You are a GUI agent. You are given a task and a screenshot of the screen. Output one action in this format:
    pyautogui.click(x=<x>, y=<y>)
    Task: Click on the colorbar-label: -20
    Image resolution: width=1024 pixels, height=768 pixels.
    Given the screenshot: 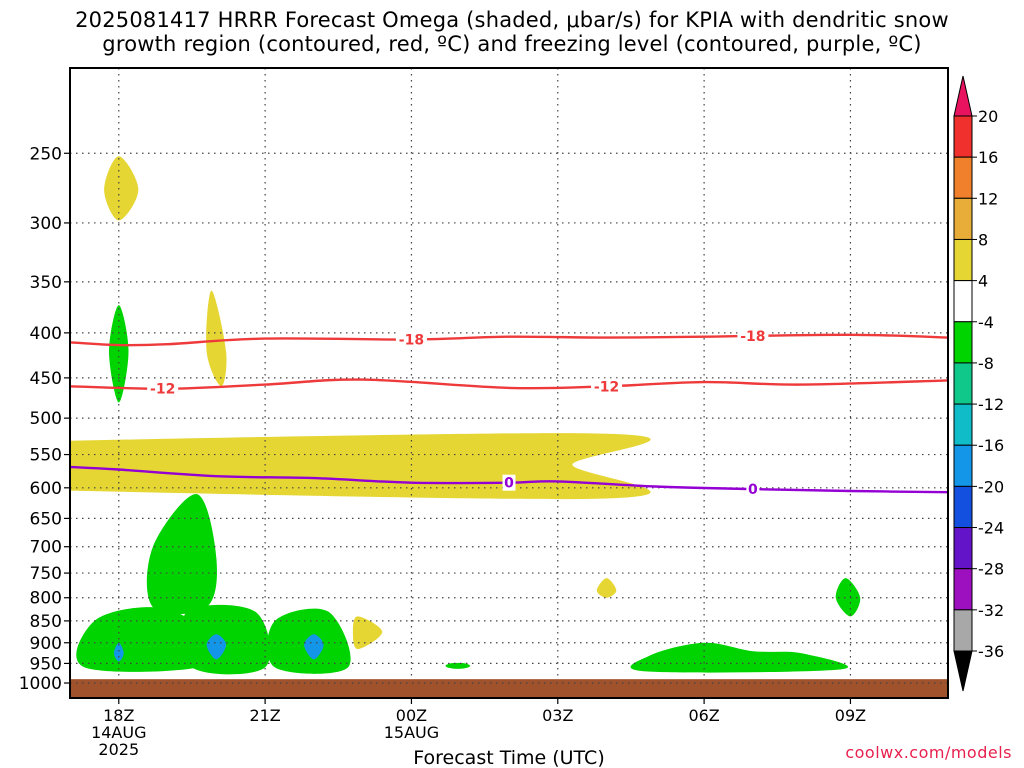 What is the action you would take?
    pyautogui.click(x=991, y=486)
    